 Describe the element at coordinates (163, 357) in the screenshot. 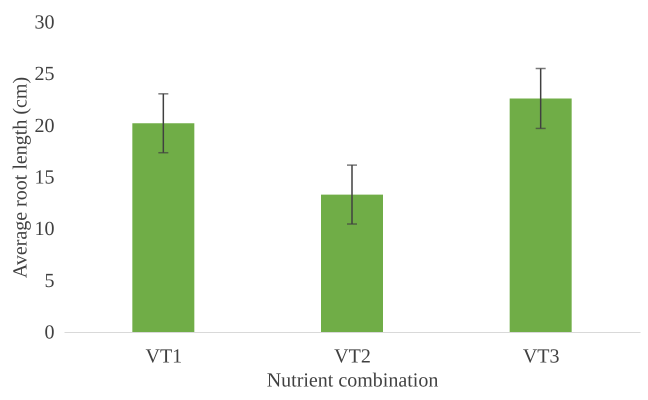

I see `x-tick-label: VT1` at that location.